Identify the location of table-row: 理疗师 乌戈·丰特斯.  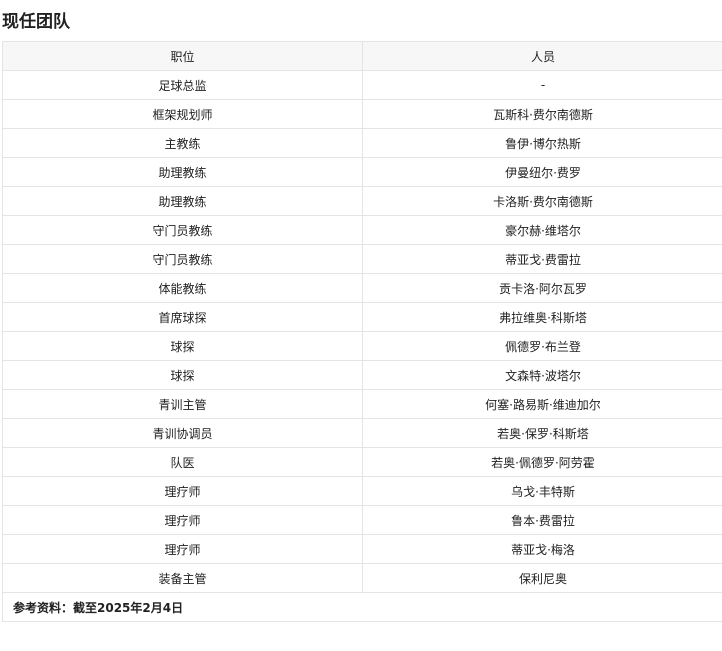
(362, 491).